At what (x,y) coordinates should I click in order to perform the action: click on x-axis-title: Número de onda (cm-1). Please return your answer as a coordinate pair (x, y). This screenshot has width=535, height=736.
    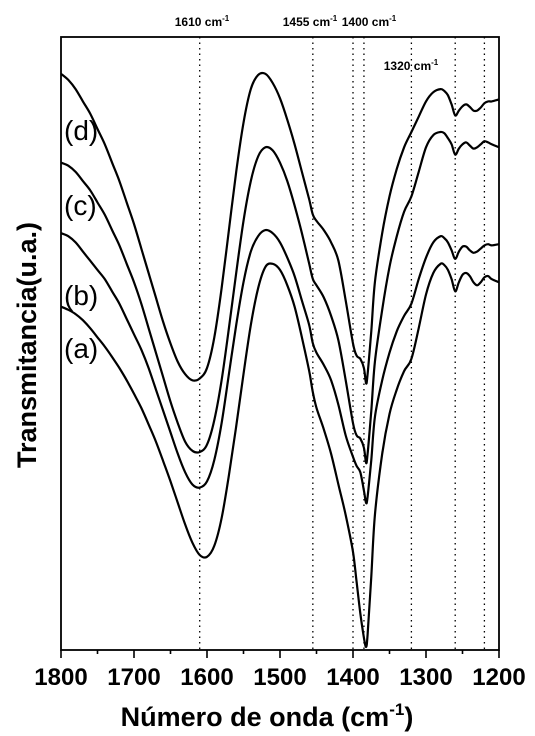
    Looking at the image, I should click on (267, 716).